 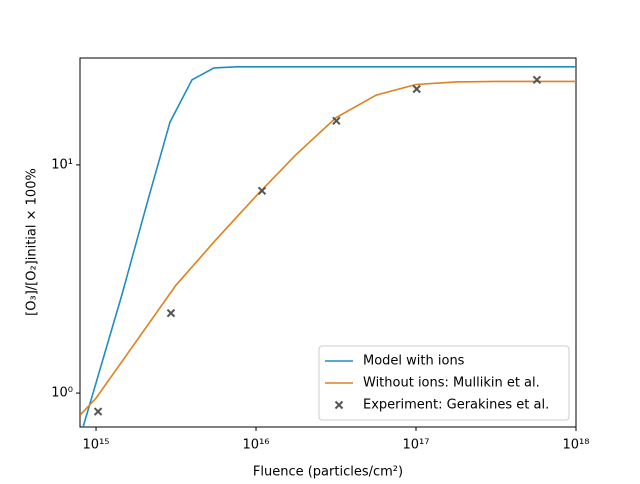 What do you see at coordinates (576, 445) in the screenshot?
I see `x-tick-label: 10¹⁸` at bounding box center [576, 445].